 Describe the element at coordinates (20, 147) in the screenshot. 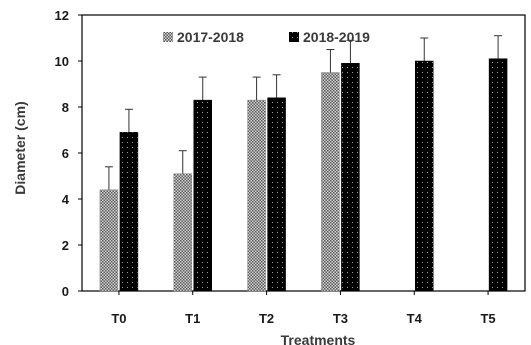

I see `y-axis-label: Diameter (cm)` at that location.